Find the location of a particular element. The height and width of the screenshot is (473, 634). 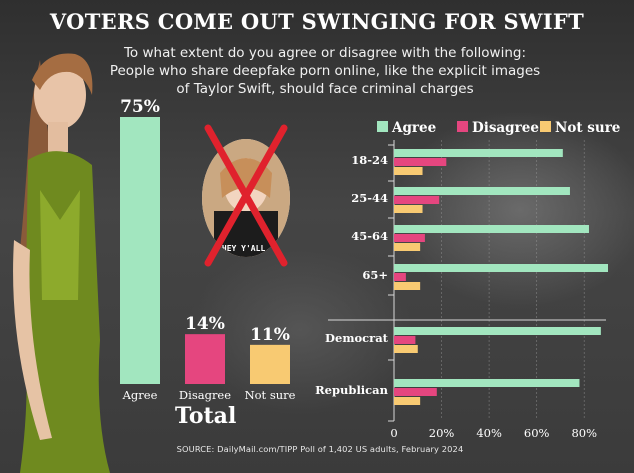

bar-democrat-not-sure is located at coordinates (406, 349).